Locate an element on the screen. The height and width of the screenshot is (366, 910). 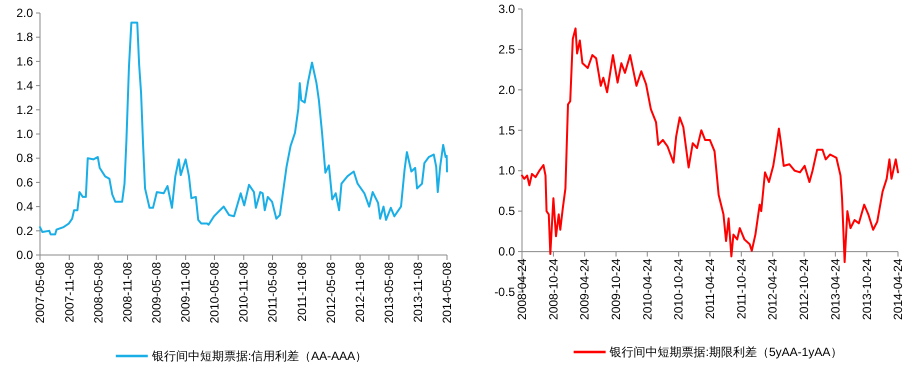
x-tick-label: 2010-05-08 is located at coordinates (214, 293).